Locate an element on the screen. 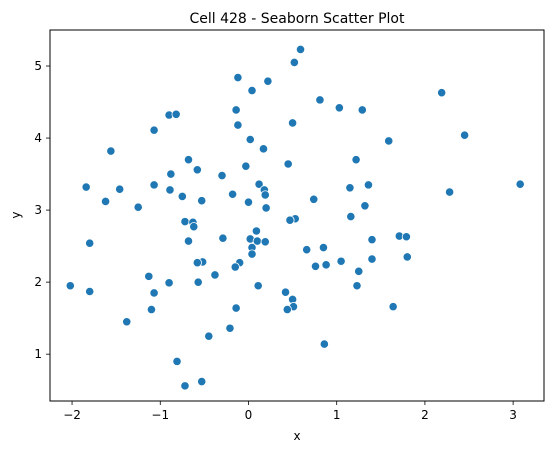 The height and width of the screenshot is (455, 554). y-tick-label: 1 is located at coordinates (38, 354).